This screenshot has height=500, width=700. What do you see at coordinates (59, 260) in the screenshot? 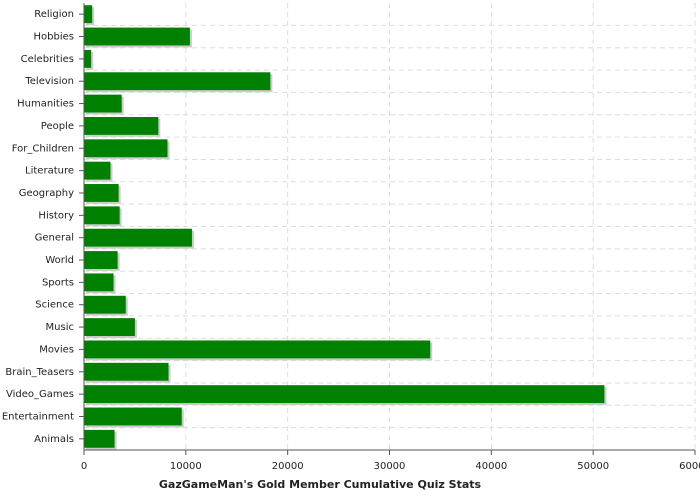
I see `y-tick-label: World` at bounding box center [59, 260].